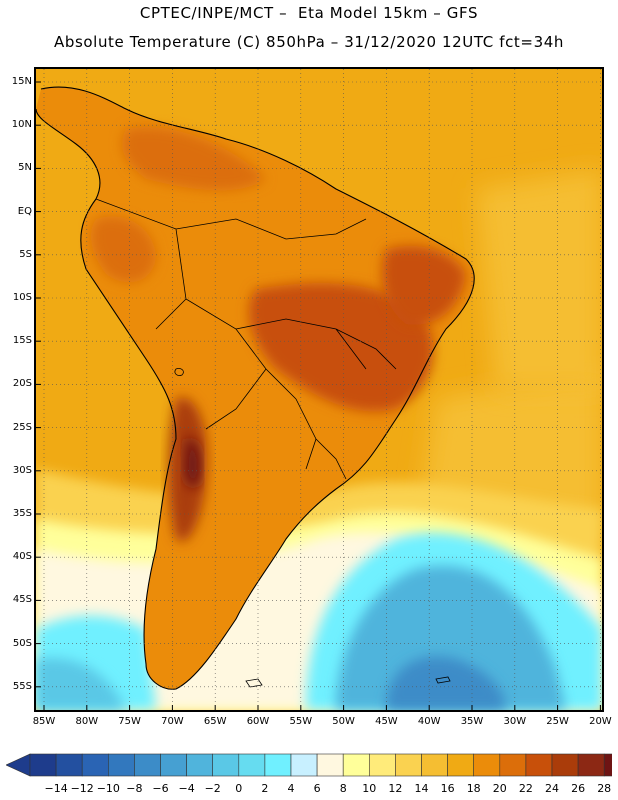 The width and height of the screenshot is (618, 800). Describe the element at coordinates (21, 81) in the screenshot. I see `lat-label-15n: 15N` at that location.